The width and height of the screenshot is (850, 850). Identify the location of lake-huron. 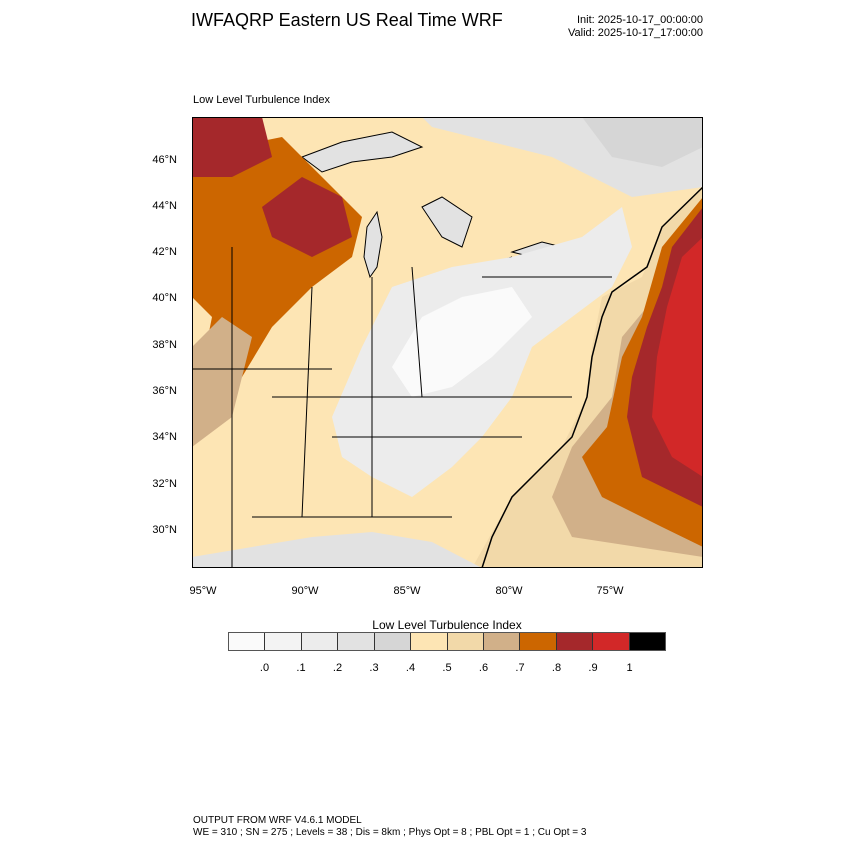
(447, 222).